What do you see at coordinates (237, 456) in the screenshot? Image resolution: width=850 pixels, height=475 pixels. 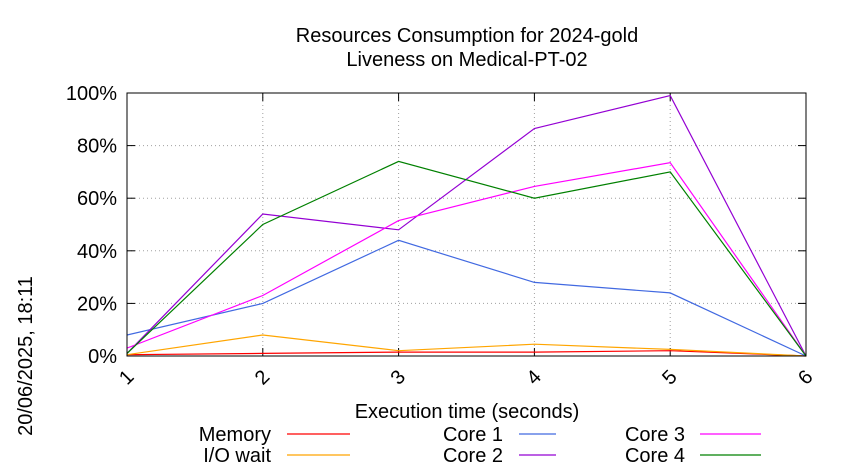 I see `legend-label-i-o-wait: I/O wait` at bounding box center [237, 456].